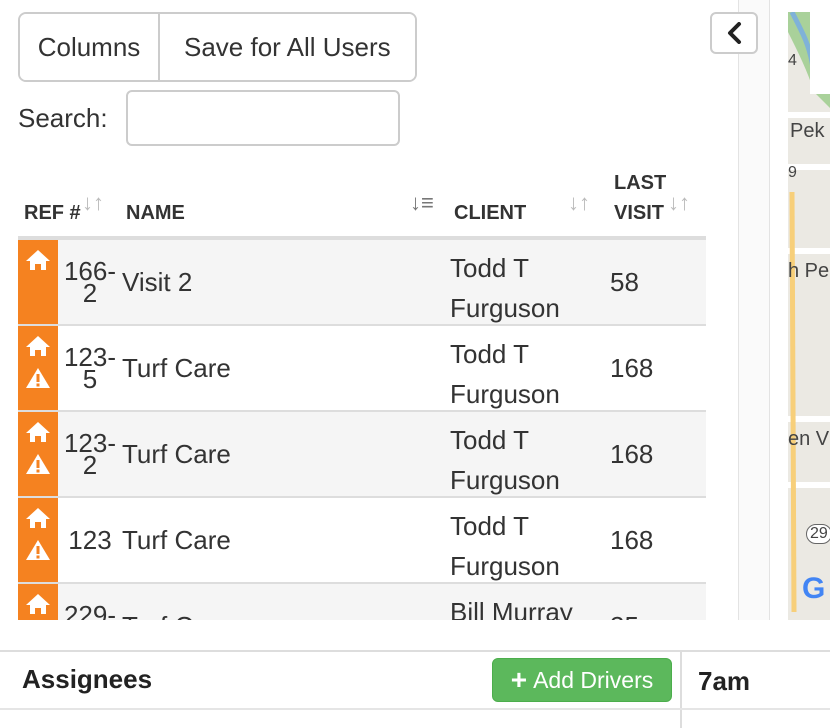 The height and width of the screenshot is (728, 830). I want to click on chevron-left-icon, so click(734, 33).